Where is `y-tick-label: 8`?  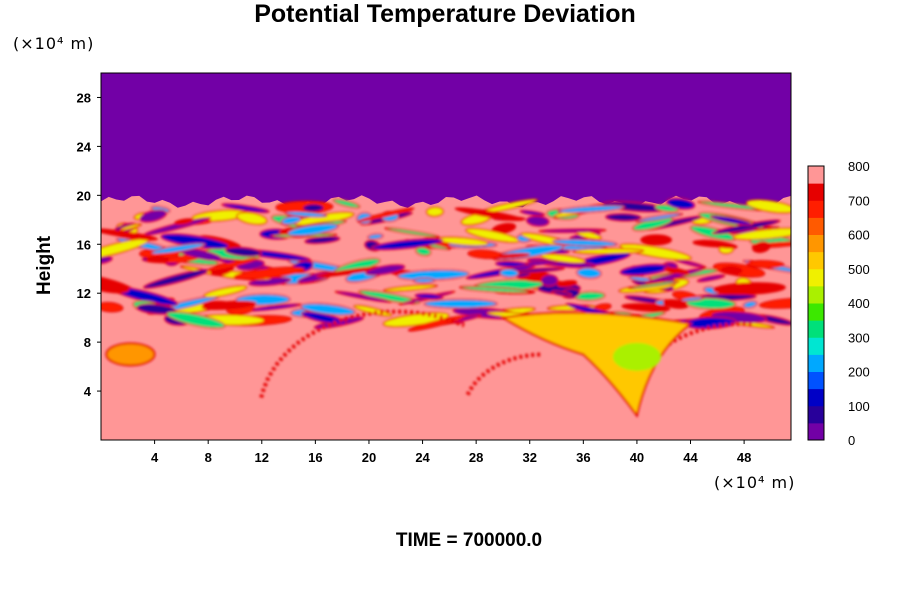 y-tick-label: 8 is located at coordinates (87, 342).